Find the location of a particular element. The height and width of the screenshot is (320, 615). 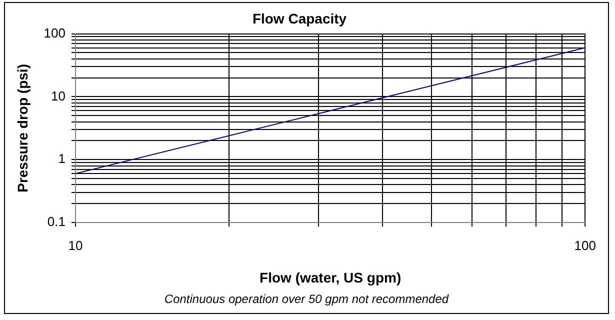

y-tick-label: 10 is located at coordinates (58, 96).